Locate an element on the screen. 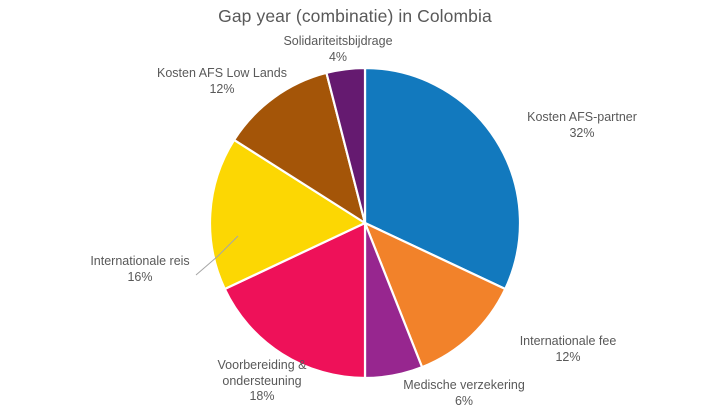  slice-label-name: Kosten AFS Low Lands is located at coordinates (222, 73).